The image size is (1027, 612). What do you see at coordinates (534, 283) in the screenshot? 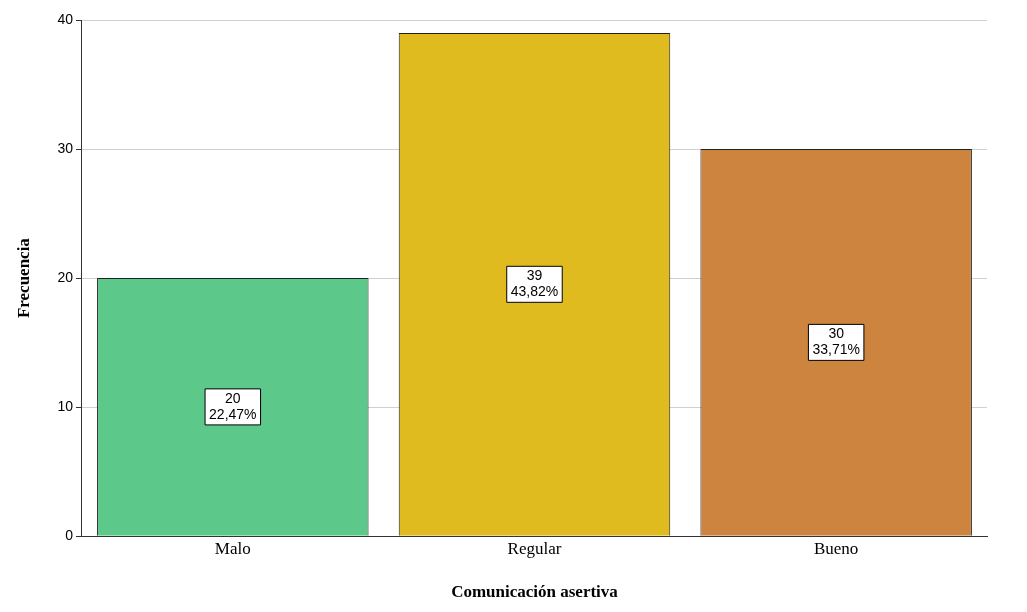
I see `data-label: 39 43,82%` at bounding box center [534, 283].